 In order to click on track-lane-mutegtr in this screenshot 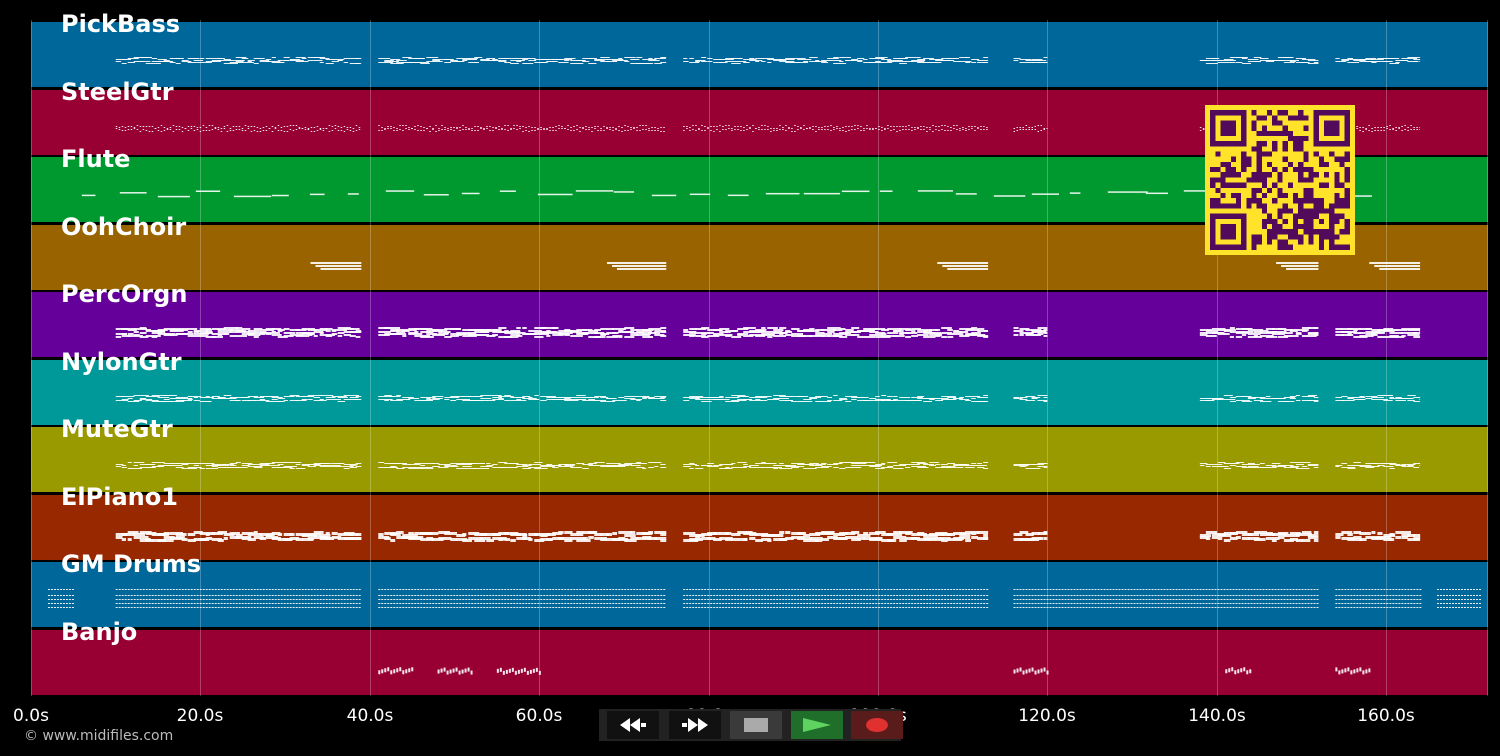, I will do `click(759, 459)`.